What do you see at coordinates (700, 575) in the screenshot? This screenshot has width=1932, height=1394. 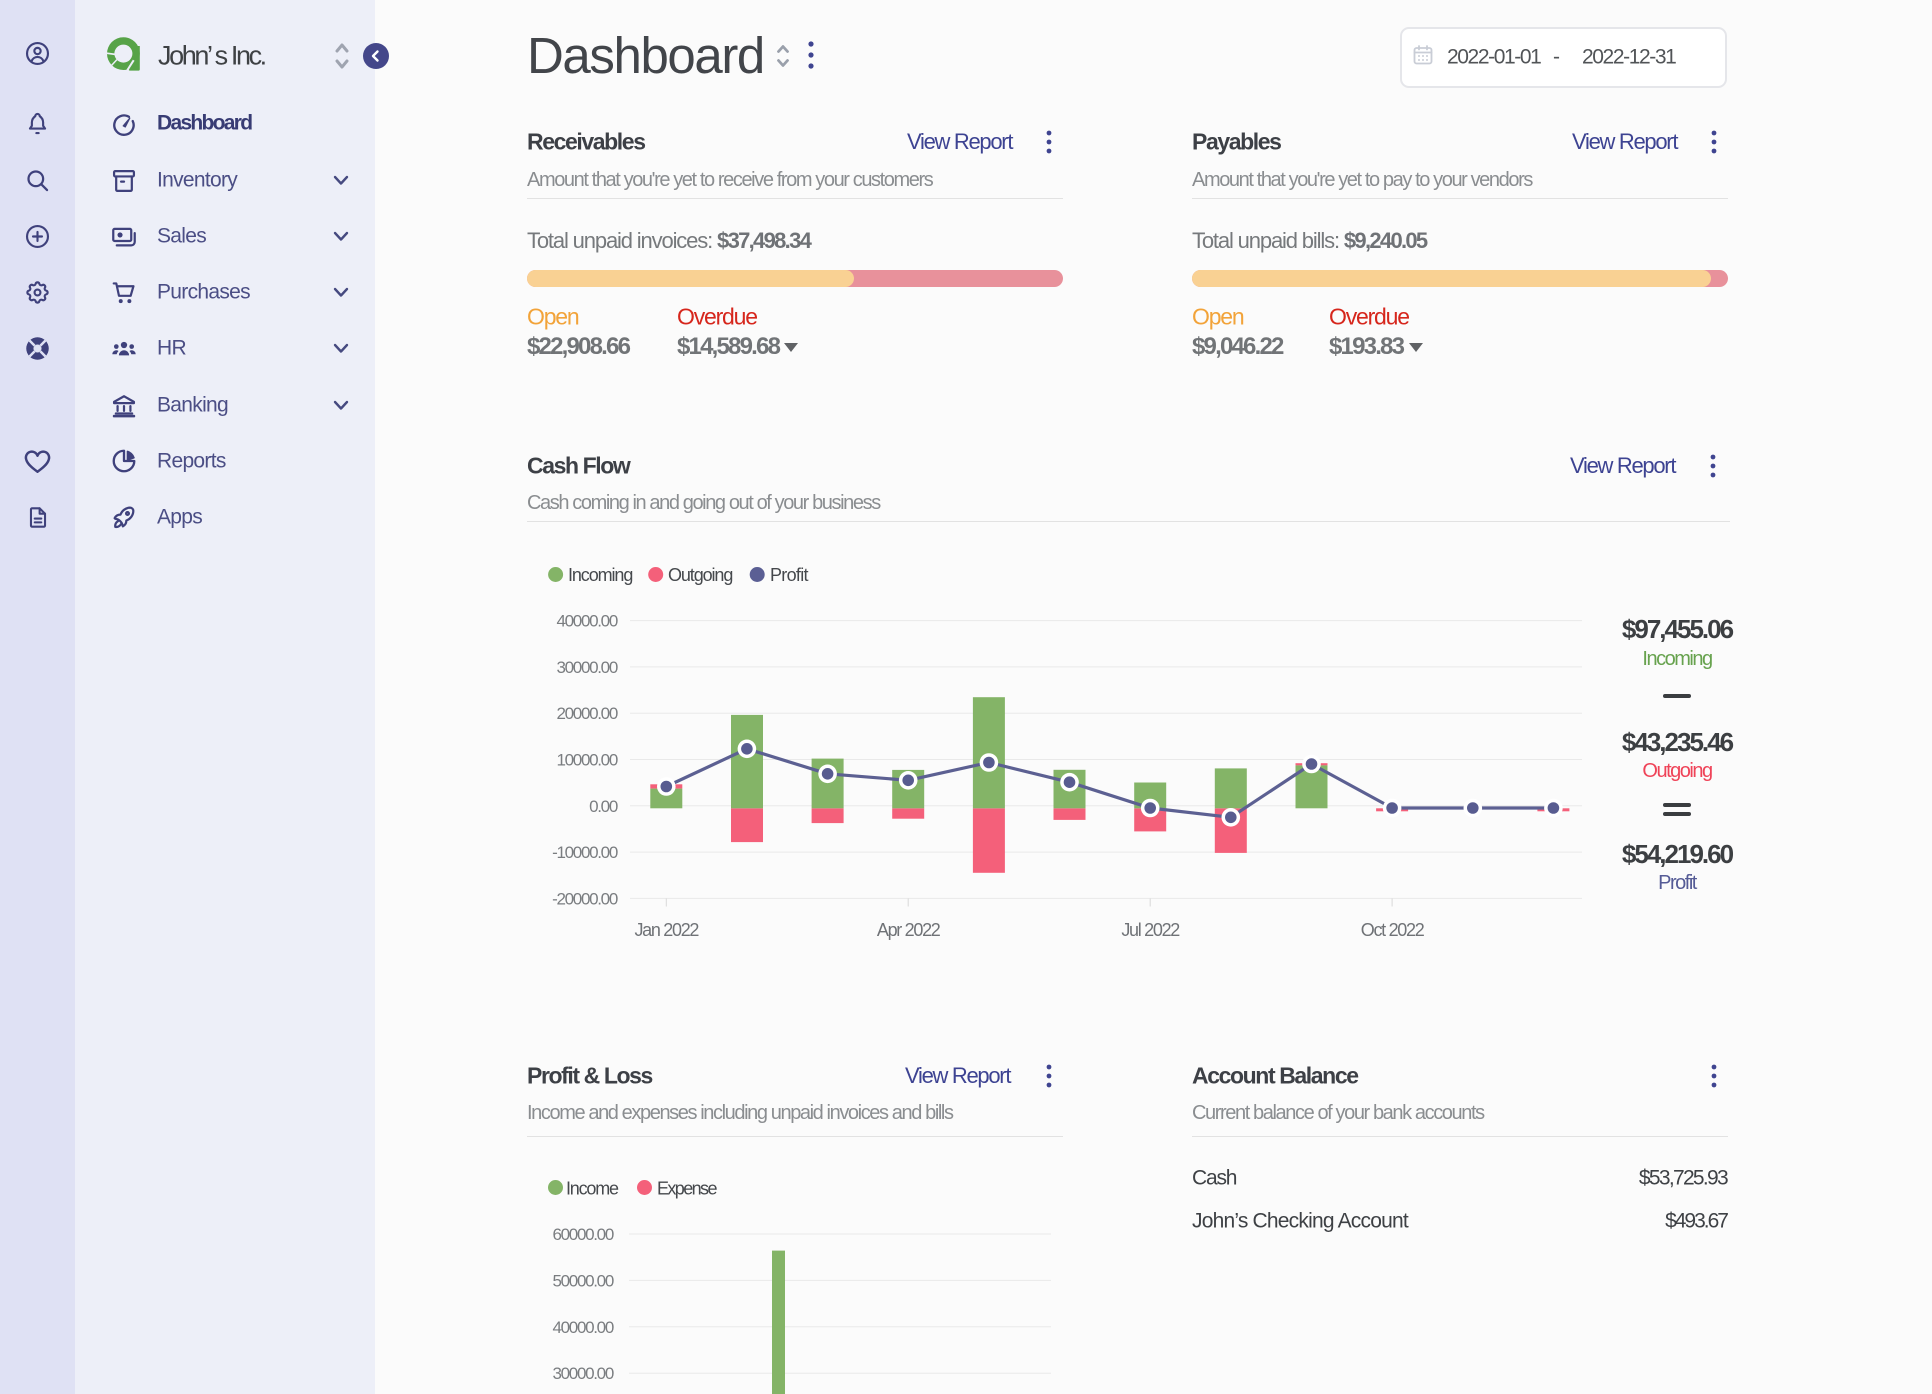 I see `svg-text: Outgoing` at bounding box center [700, 575].